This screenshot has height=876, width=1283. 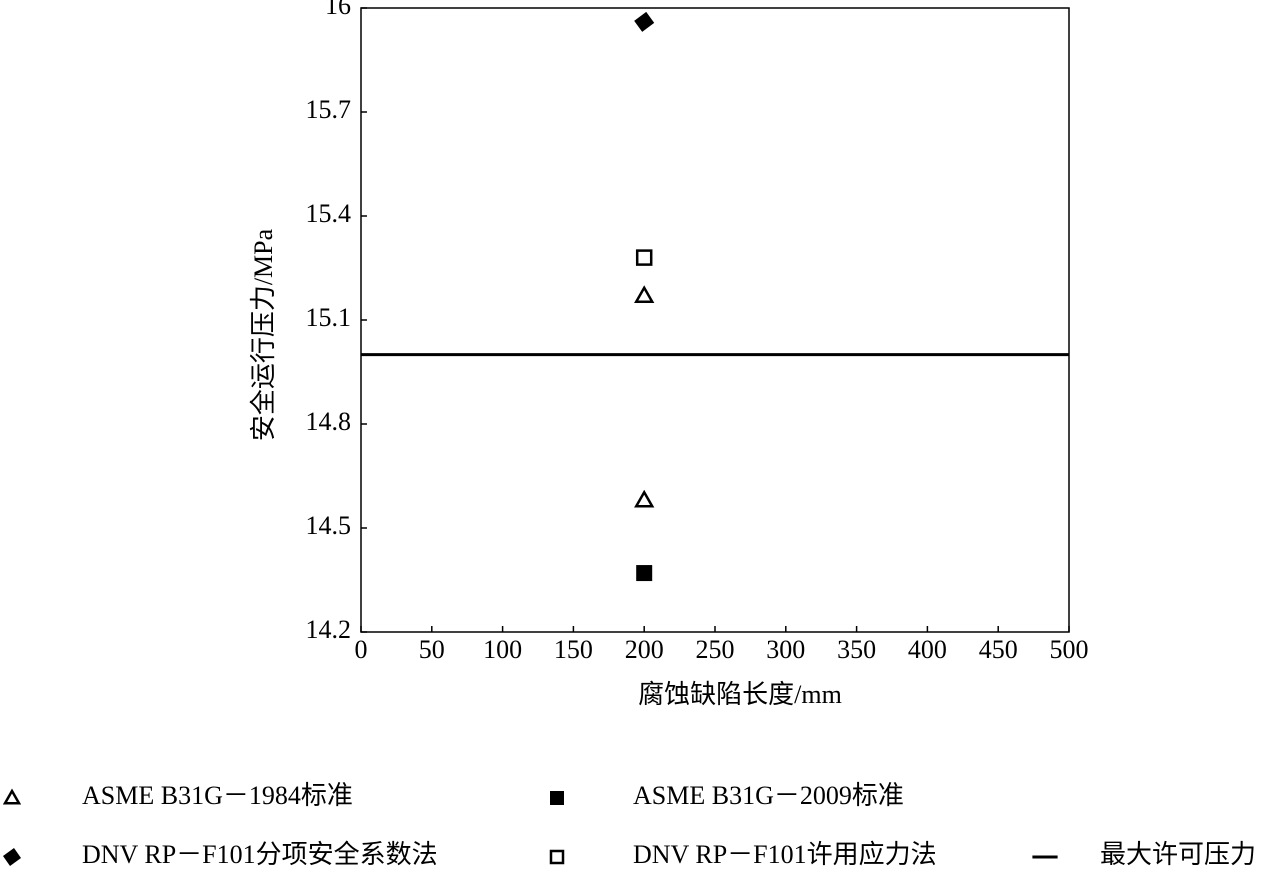 I want to click on x-tick-label: 50, so click(x=432, y=649).